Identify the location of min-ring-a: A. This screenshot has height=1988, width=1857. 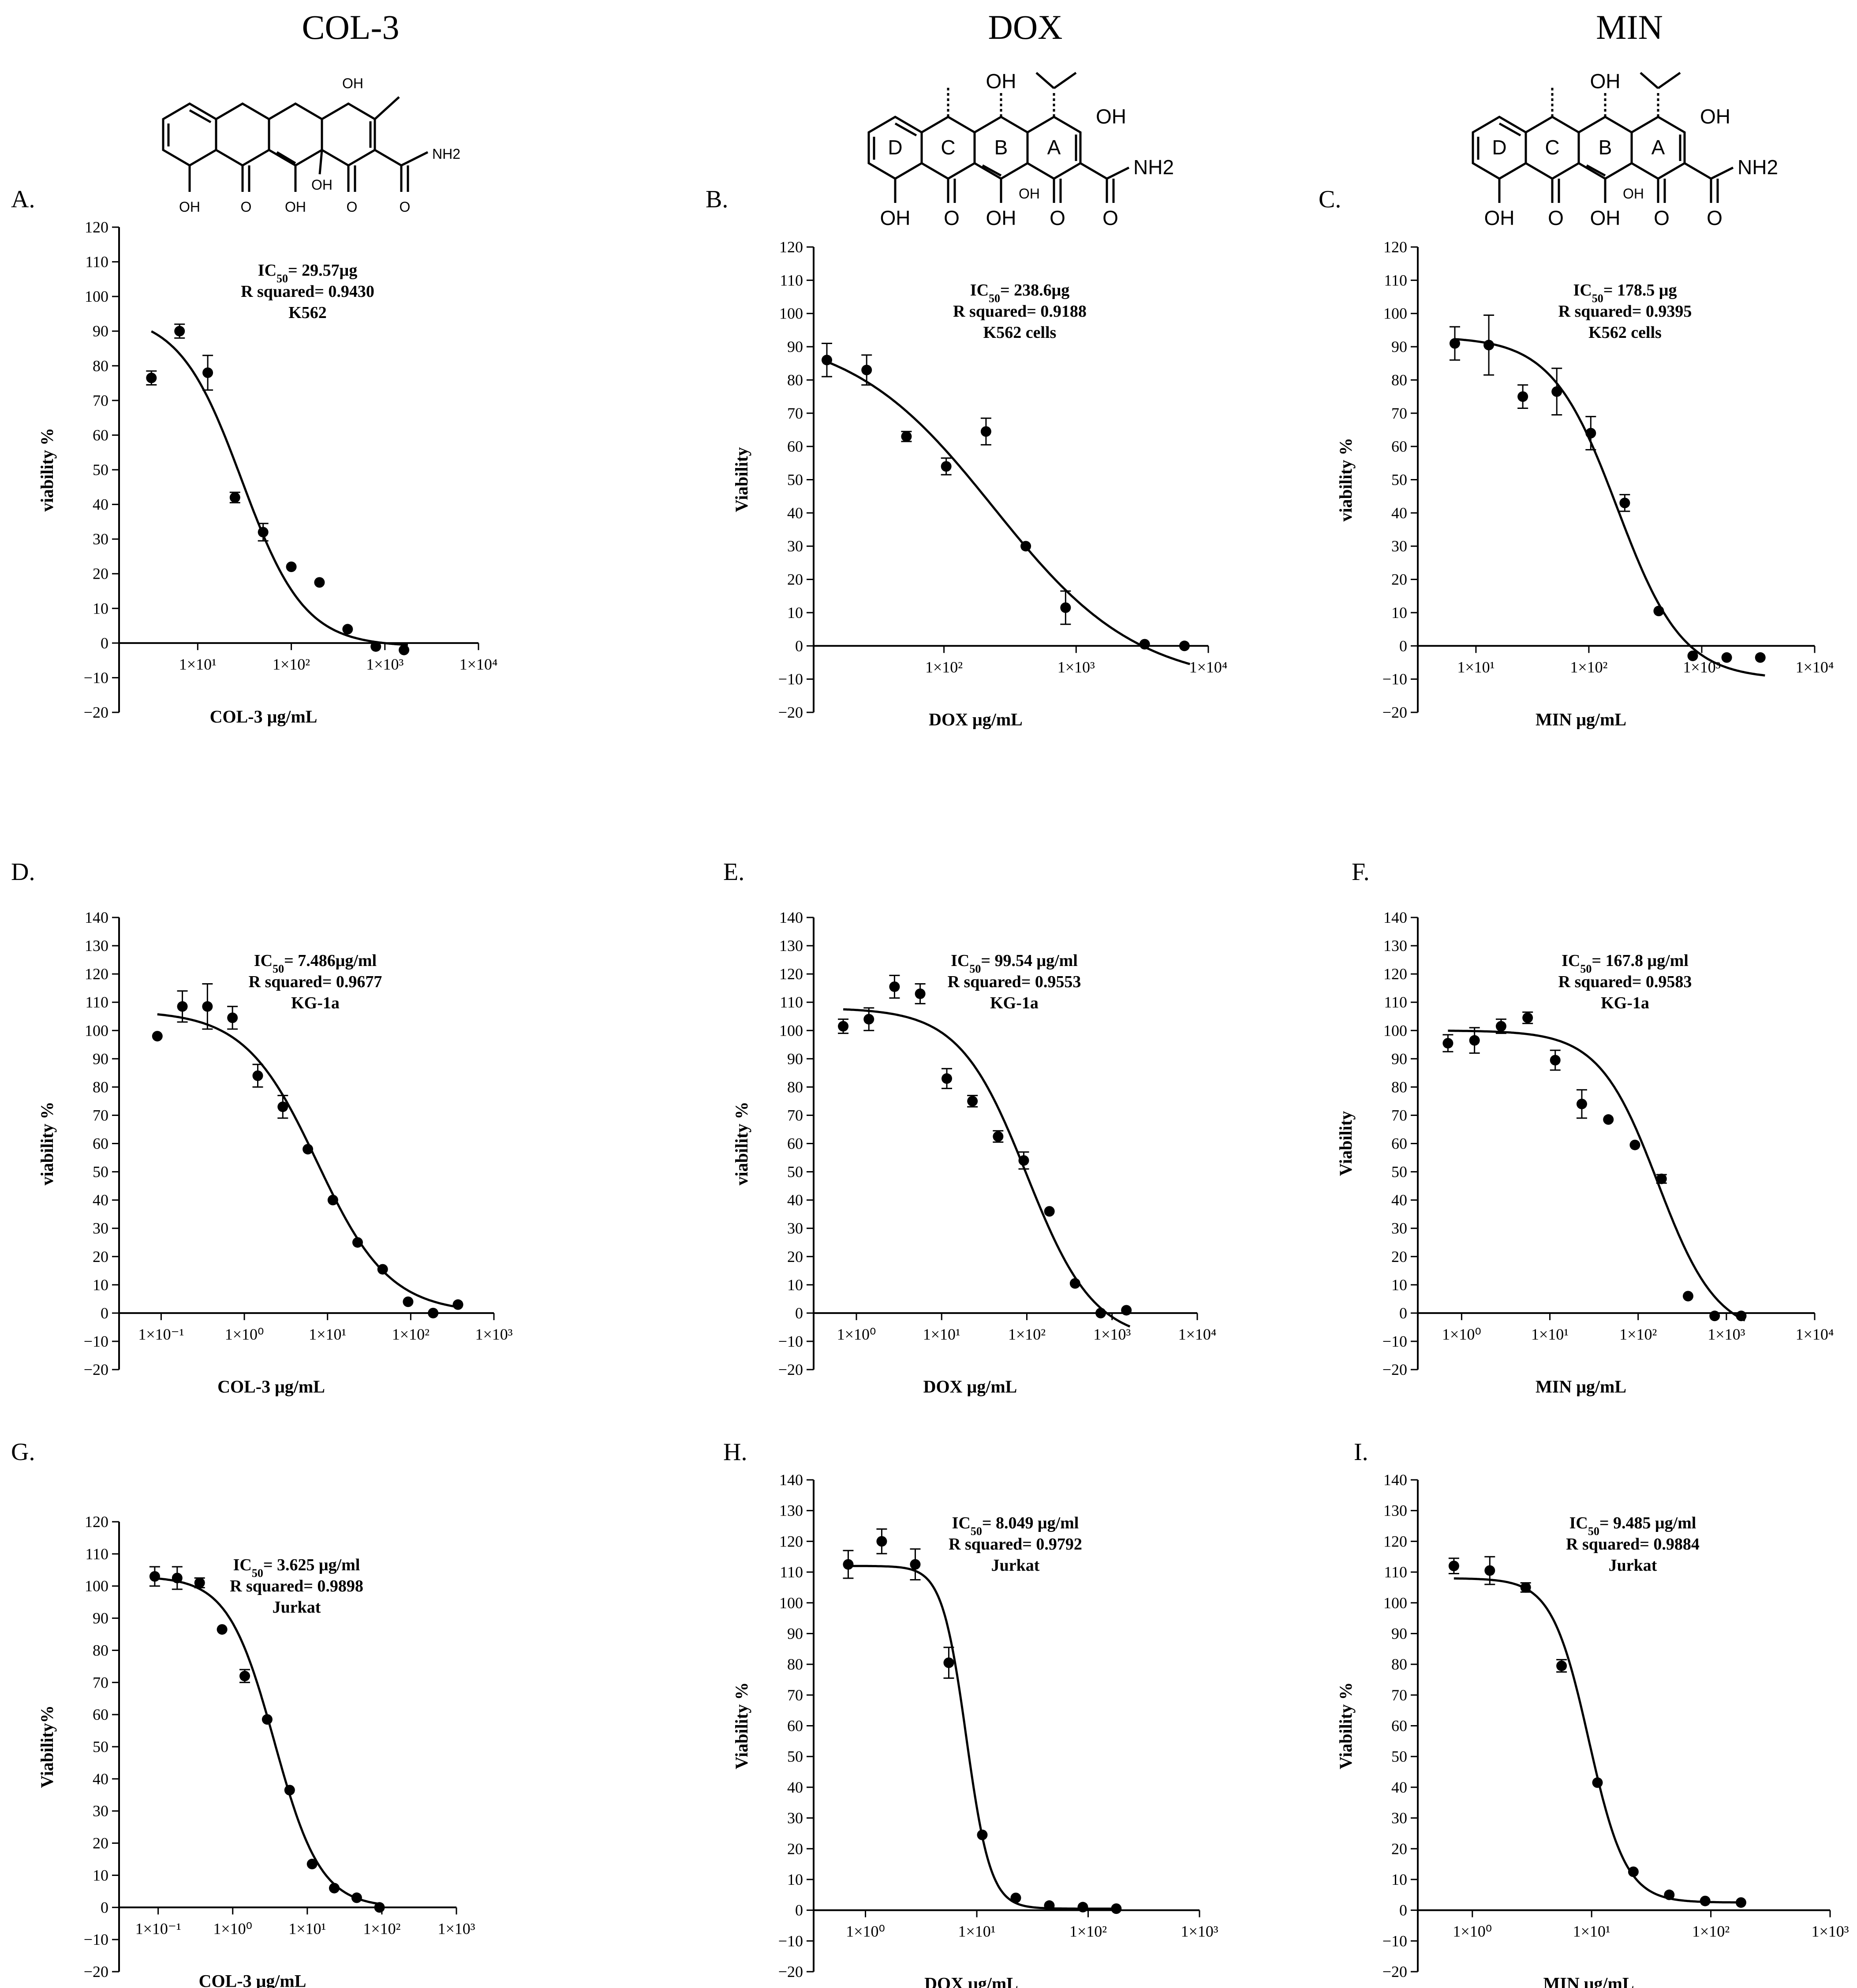
(1658, 147).